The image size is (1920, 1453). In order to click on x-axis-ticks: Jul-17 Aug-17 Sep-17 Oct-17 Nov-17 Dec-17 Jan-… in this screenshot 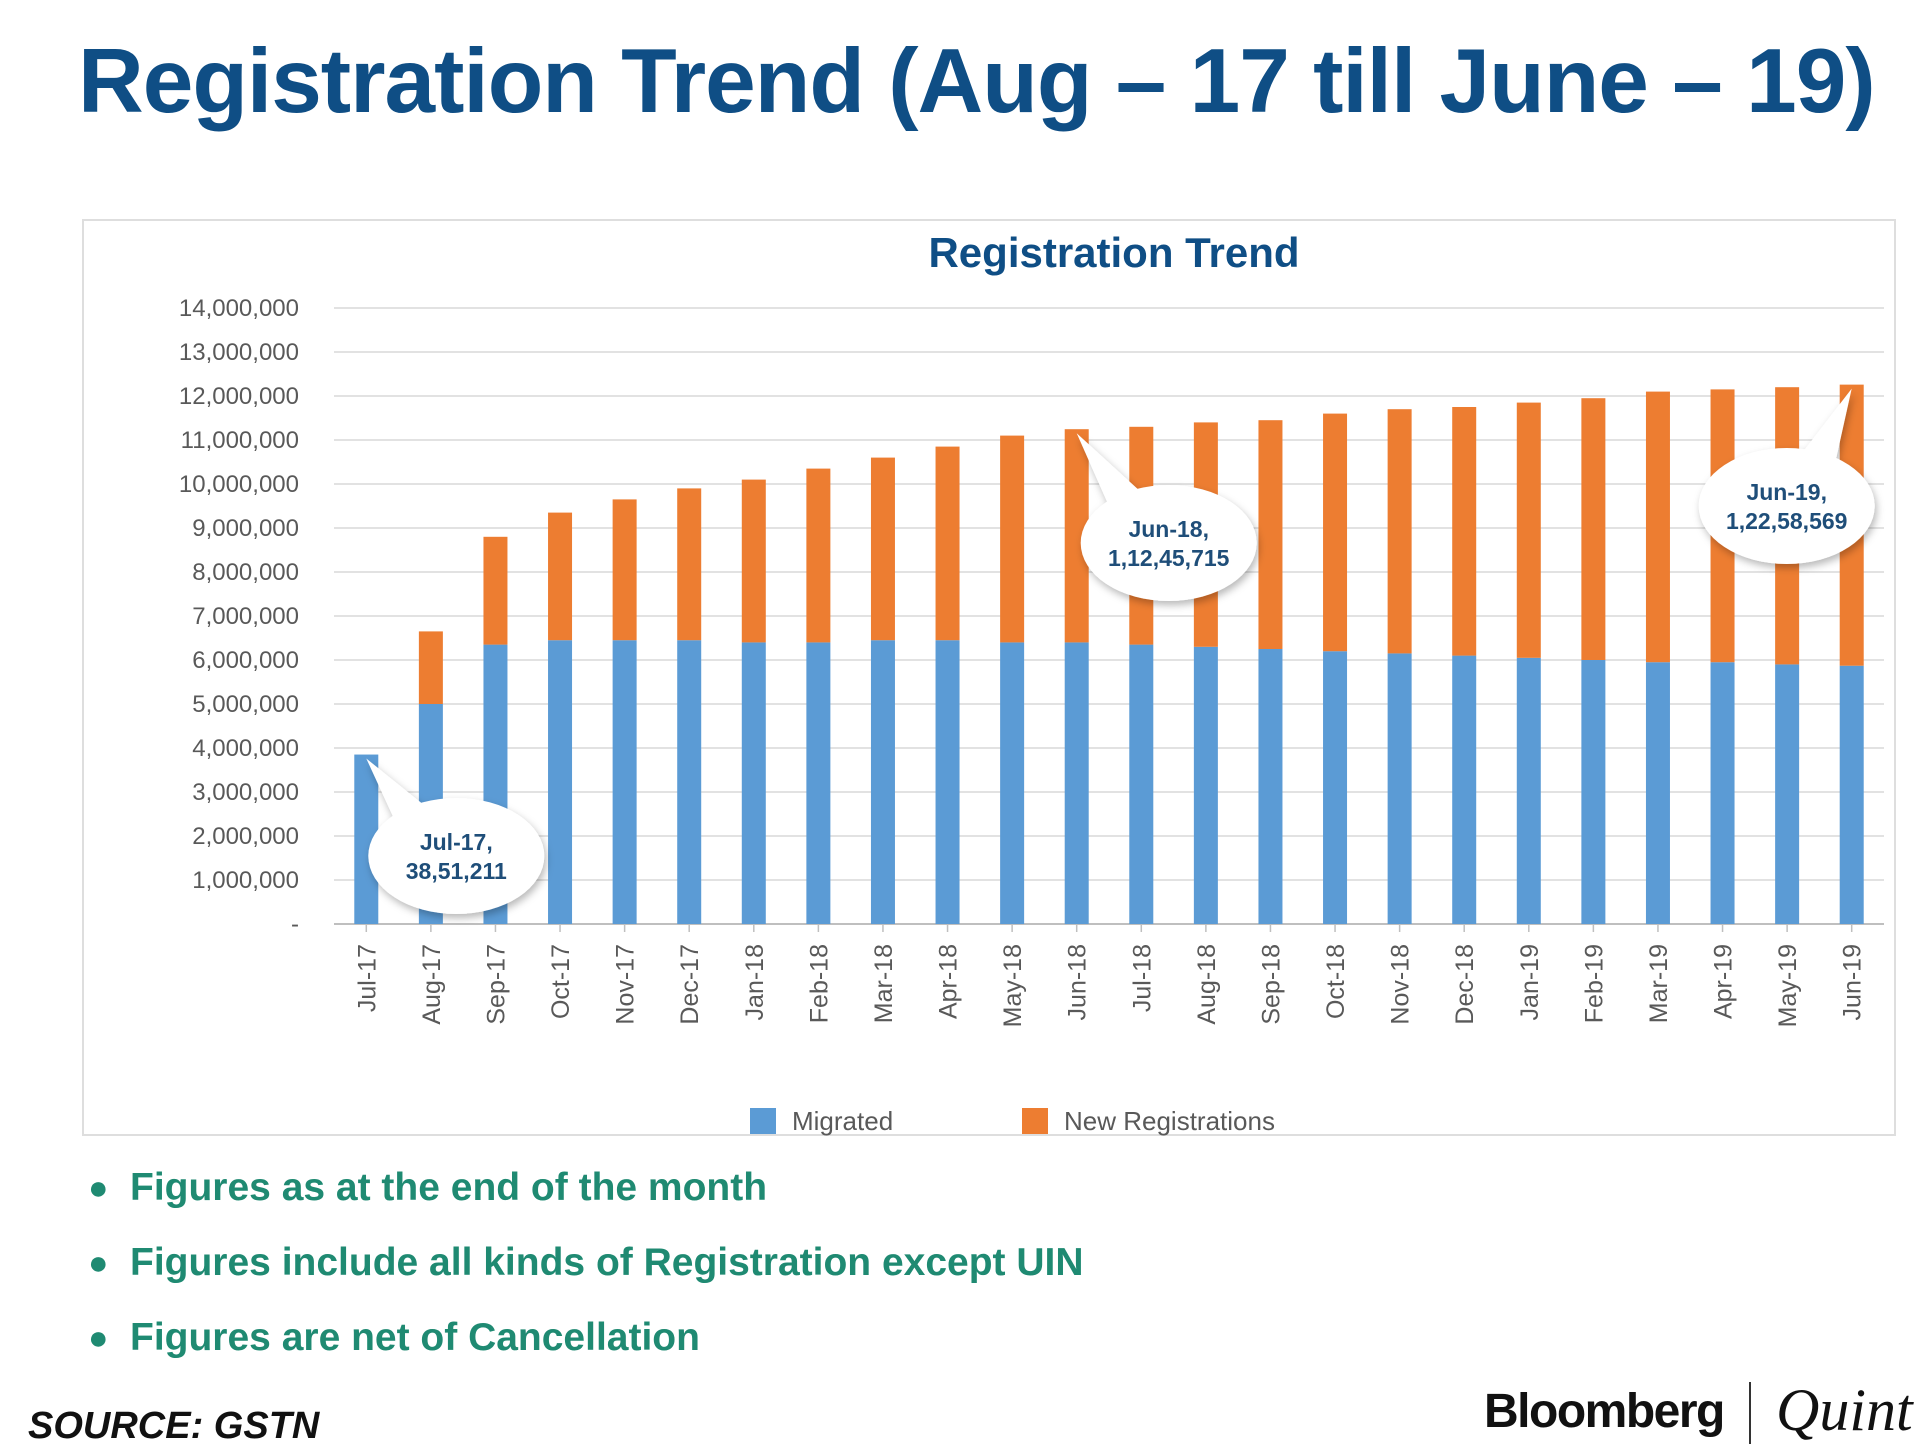, I will do `click(1110, 975)`.